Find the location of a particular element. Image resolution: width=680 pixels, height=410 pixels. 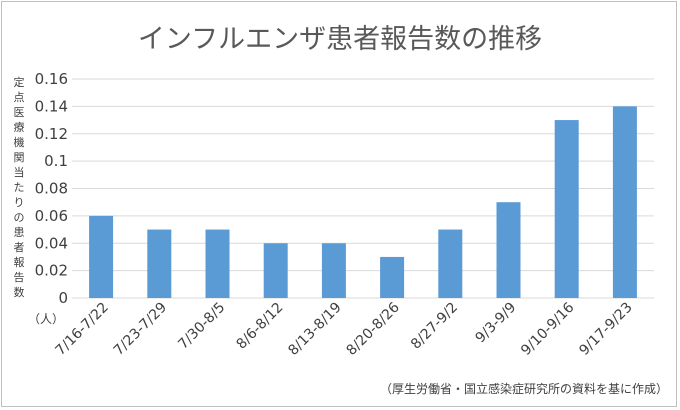

y-axis-label-char: 定 is located at coordinates (19, 82).